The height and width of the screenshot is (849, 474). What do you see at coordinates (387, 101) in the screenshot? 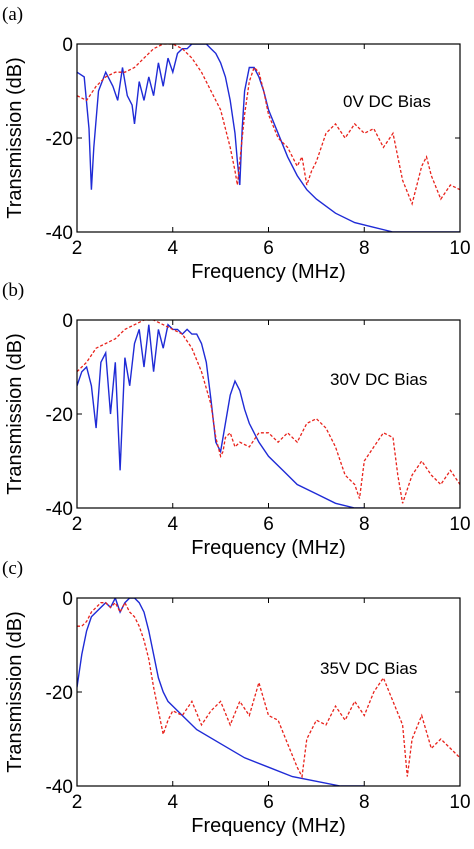
I see `bias-annotation: 0V DC Bias` at bounding box center [387, 101].